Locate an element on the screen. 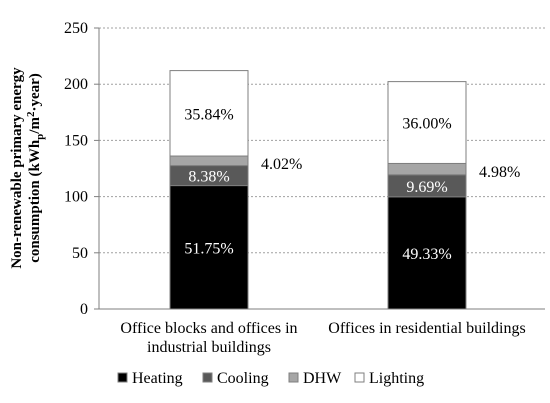 This screenshot has height=403, width=550. y-axis-title-units: consumption (kWhp/m2·year) is located at coordinates (35, 168).